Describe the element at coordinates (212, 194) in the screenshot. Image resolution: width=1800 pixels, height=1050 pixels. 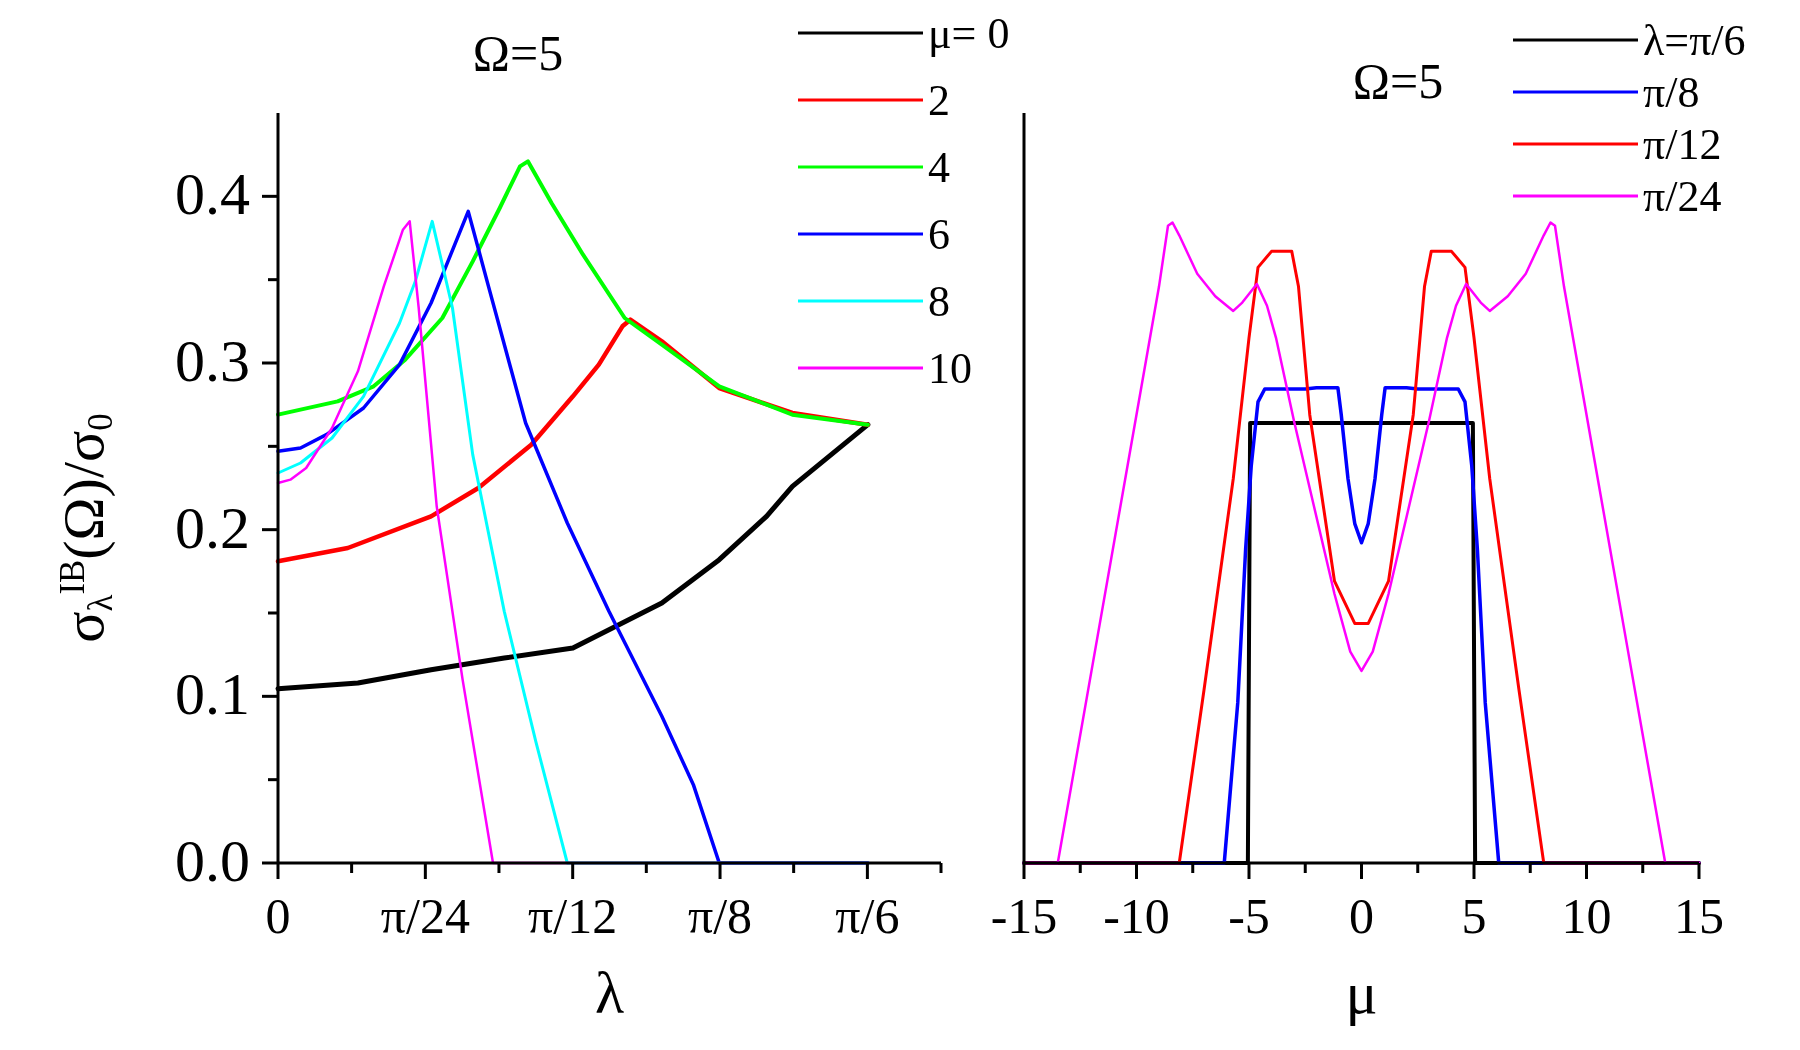
I see `y-tick-label: 0.4` at that location.